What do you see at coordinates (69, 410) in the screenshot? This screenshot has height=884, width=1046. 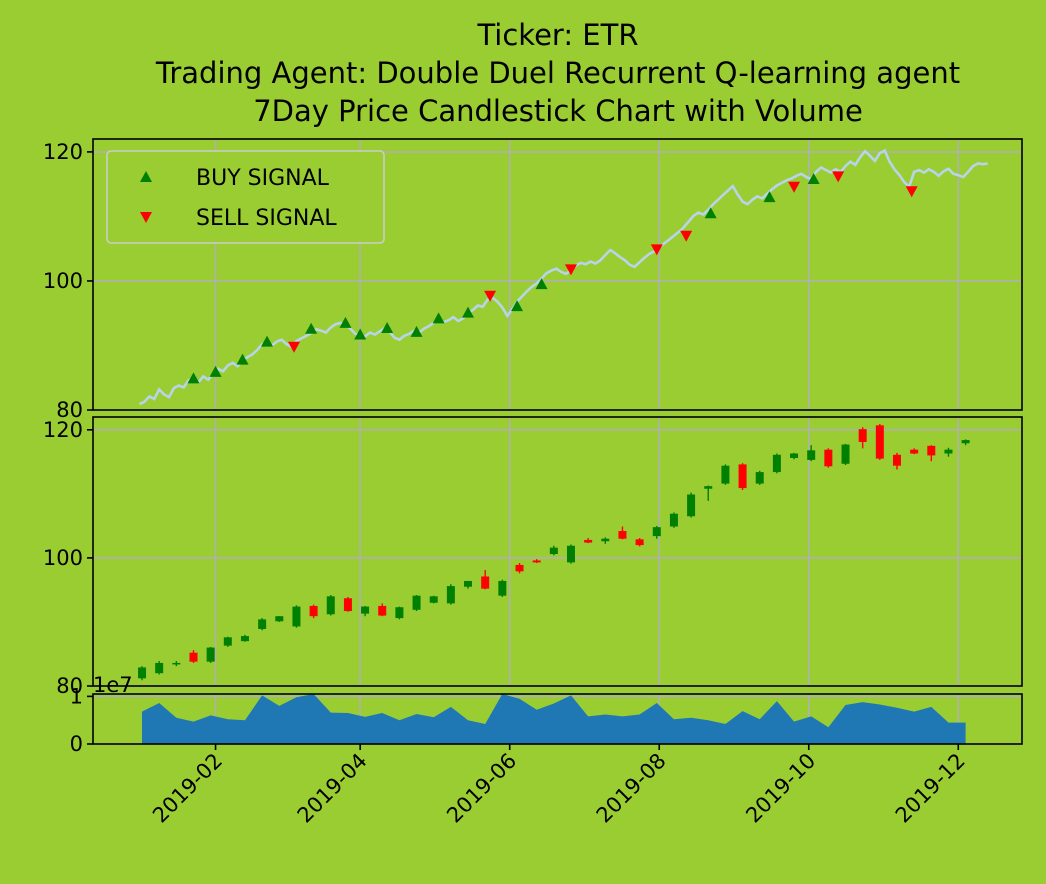 I see `price-ytick-label: 80` at bounding box center [69, 410].